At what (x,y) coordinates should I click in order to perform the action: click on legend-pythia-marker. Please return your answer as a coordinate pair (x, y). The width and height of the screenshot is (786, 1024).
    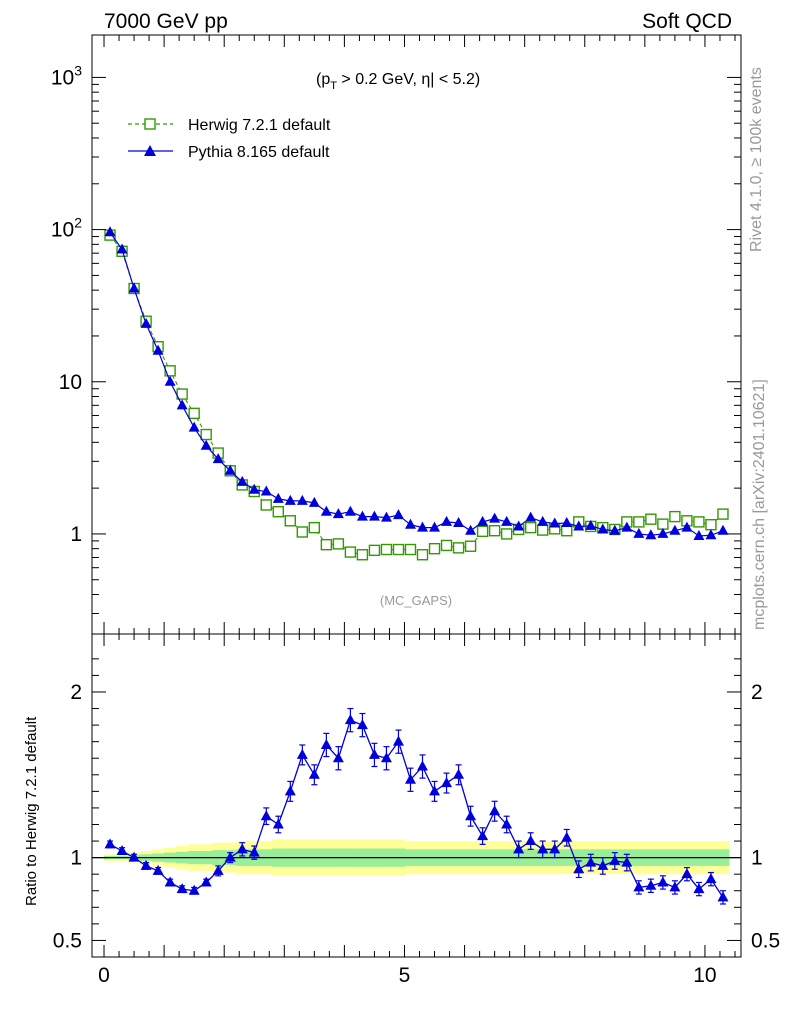
    Looking at the image, I should click on (150, 150).